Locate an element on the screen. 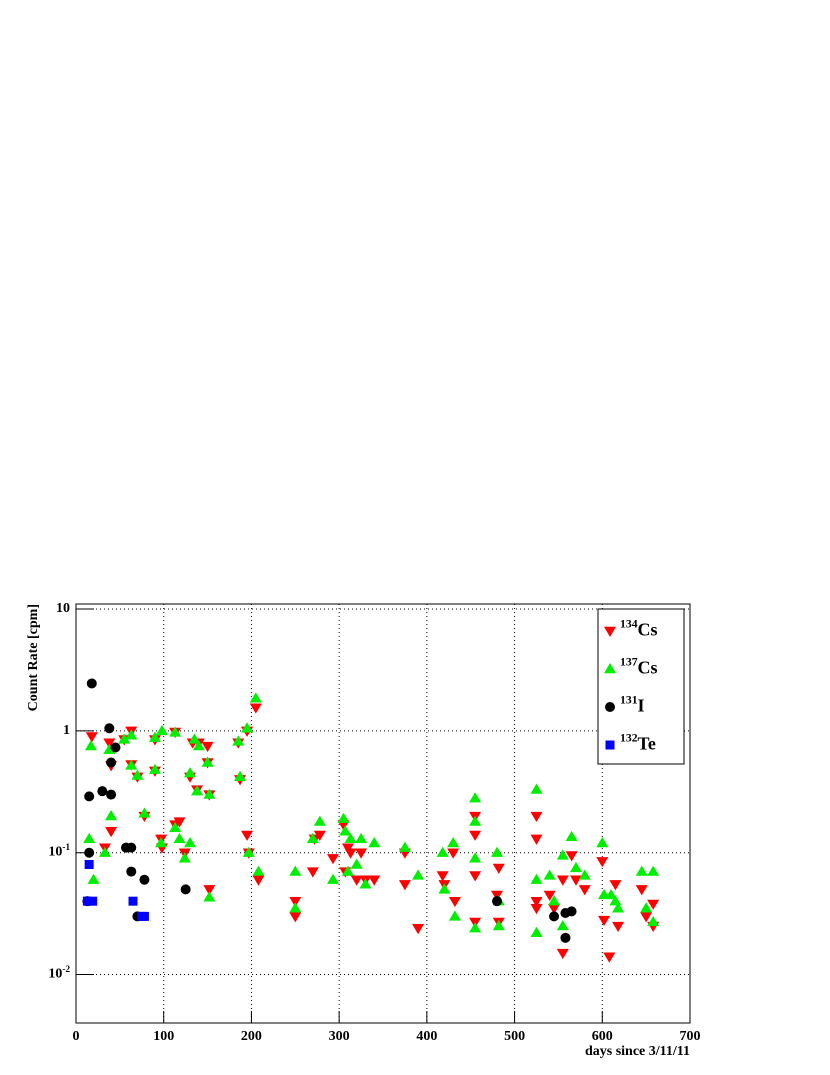 This screenshot has width=830, height=1075. x-tick-label: 200 is located at coordinates (251, 1036).